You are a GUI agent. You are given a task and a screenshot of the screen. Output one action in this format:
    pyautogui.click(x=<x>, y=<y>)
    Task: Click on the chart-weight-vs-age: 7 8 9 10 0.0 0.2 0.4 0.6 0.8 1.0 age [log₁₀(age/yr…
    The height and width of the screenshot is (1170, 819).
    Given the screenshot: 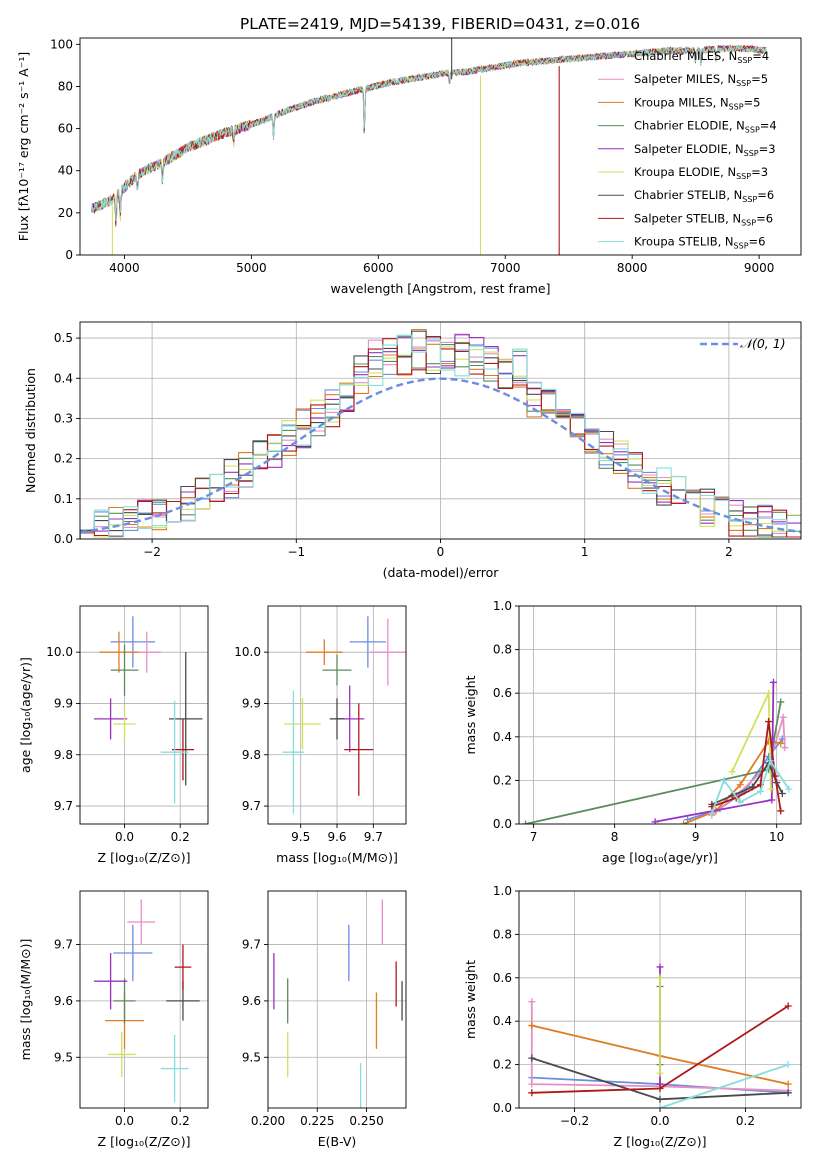 What is the action you would take?
    pyautogui.click(x=632, y=732)
    